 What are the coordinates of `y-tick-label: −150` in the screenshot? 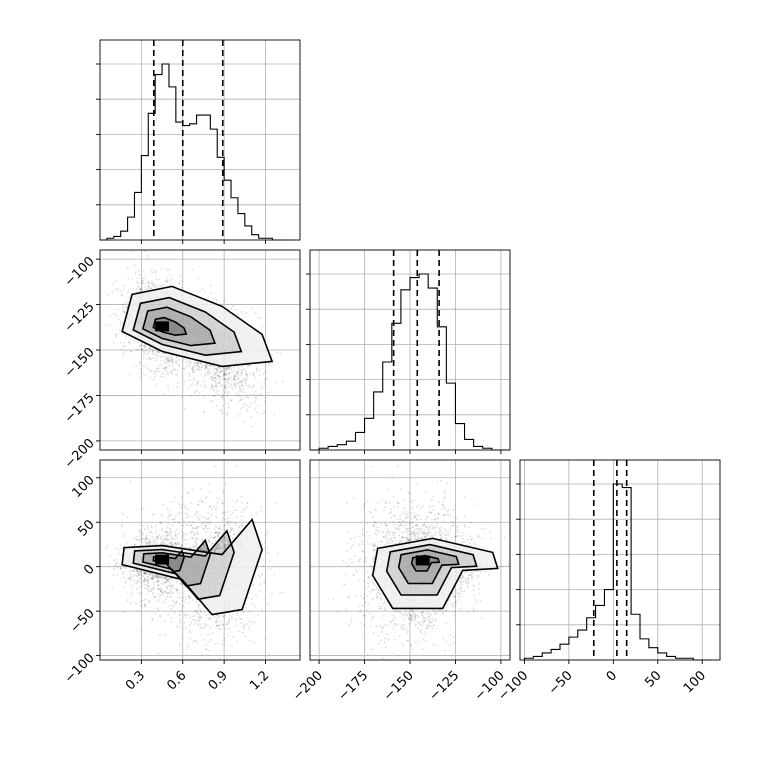 It's located at (80, 363).